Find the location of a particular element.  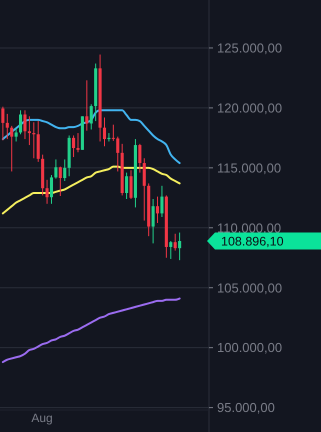

line-series is located at coordinates (91, 331).